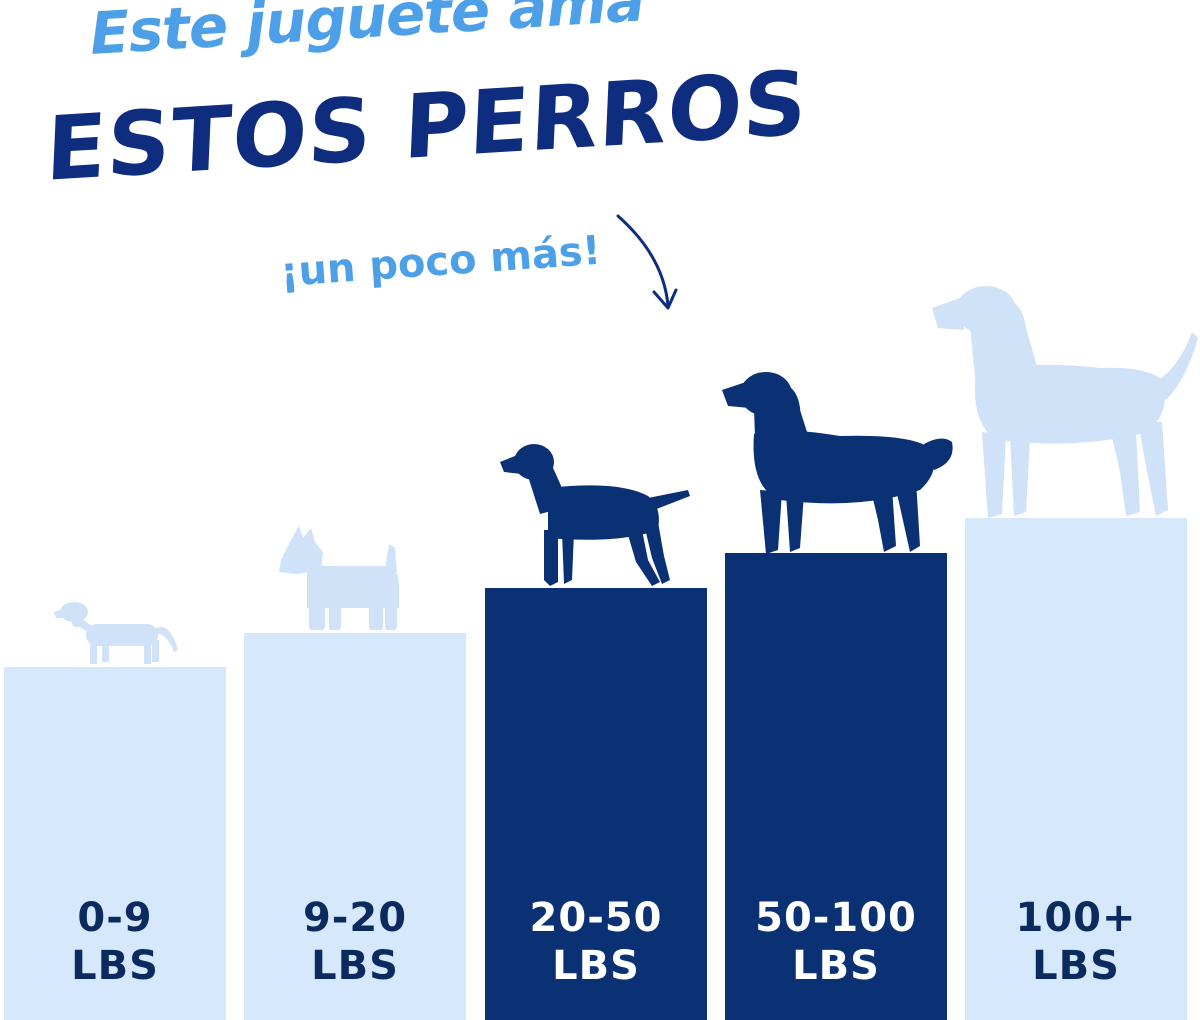 The width and height of the screenshot is (1200, 1020). Describe the element at coordinates (837, 463) in the screenshot. I see `golden-retriever-icon` at that location.